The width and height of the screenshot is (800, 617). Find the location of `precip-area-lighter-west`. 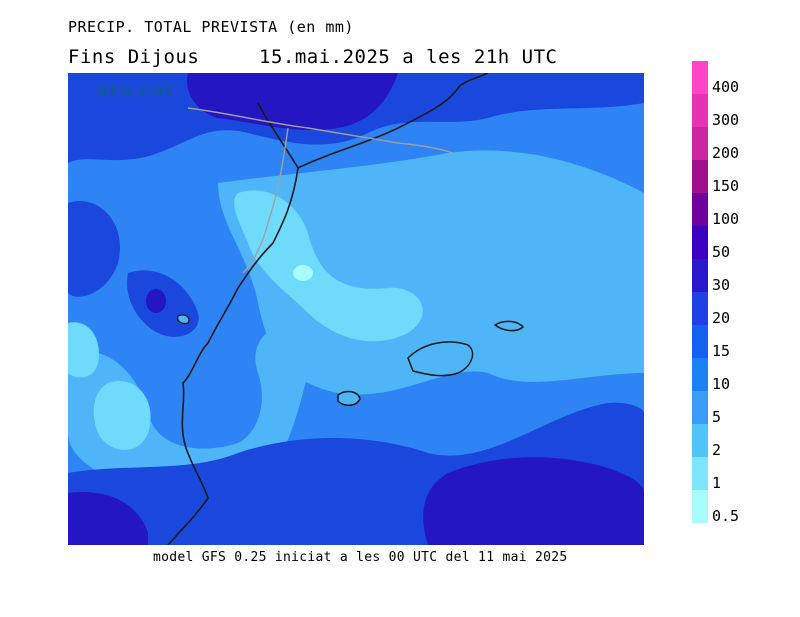

precip-area-lighter-west is located at coordinates (122, 415).